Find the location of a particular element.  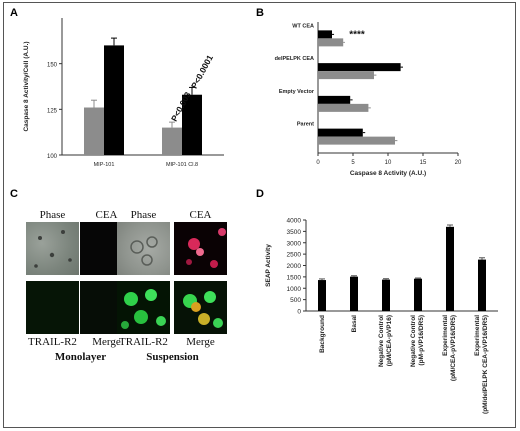

micrograph-phase-monolayer is located at coordinates (52, 248).